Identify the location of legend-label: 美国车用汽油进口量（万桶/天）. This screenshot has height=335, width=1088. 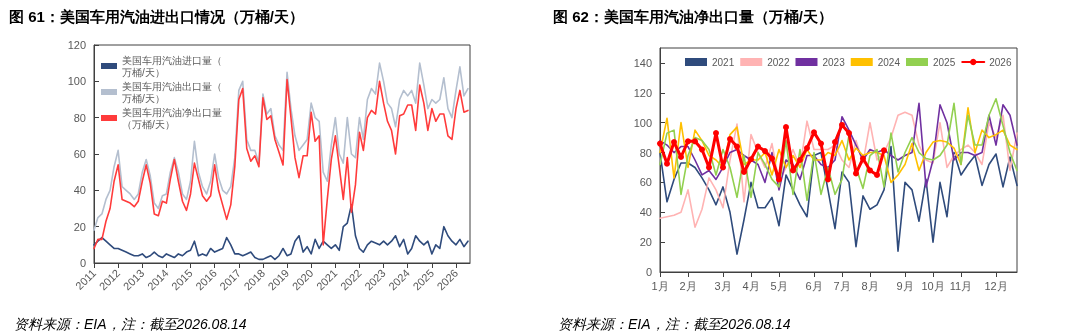
(172, 66).